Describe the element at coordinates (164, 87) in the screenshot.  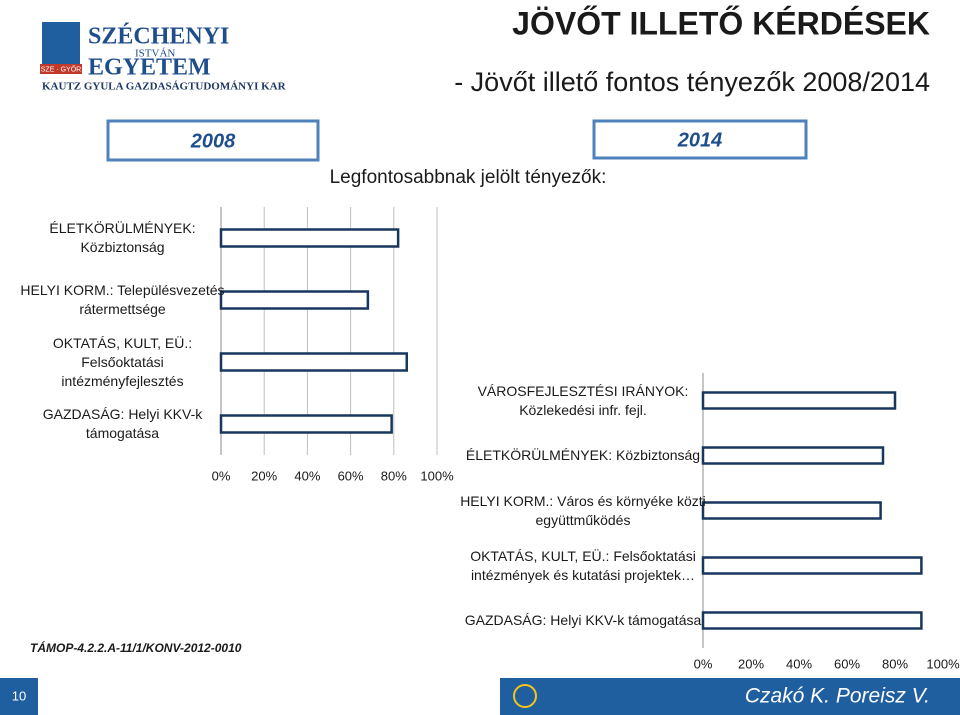
I see `logo-faculty: KAUTZ GYULA GAZDASÁGTUDOMÁNYI KAR` at that location.